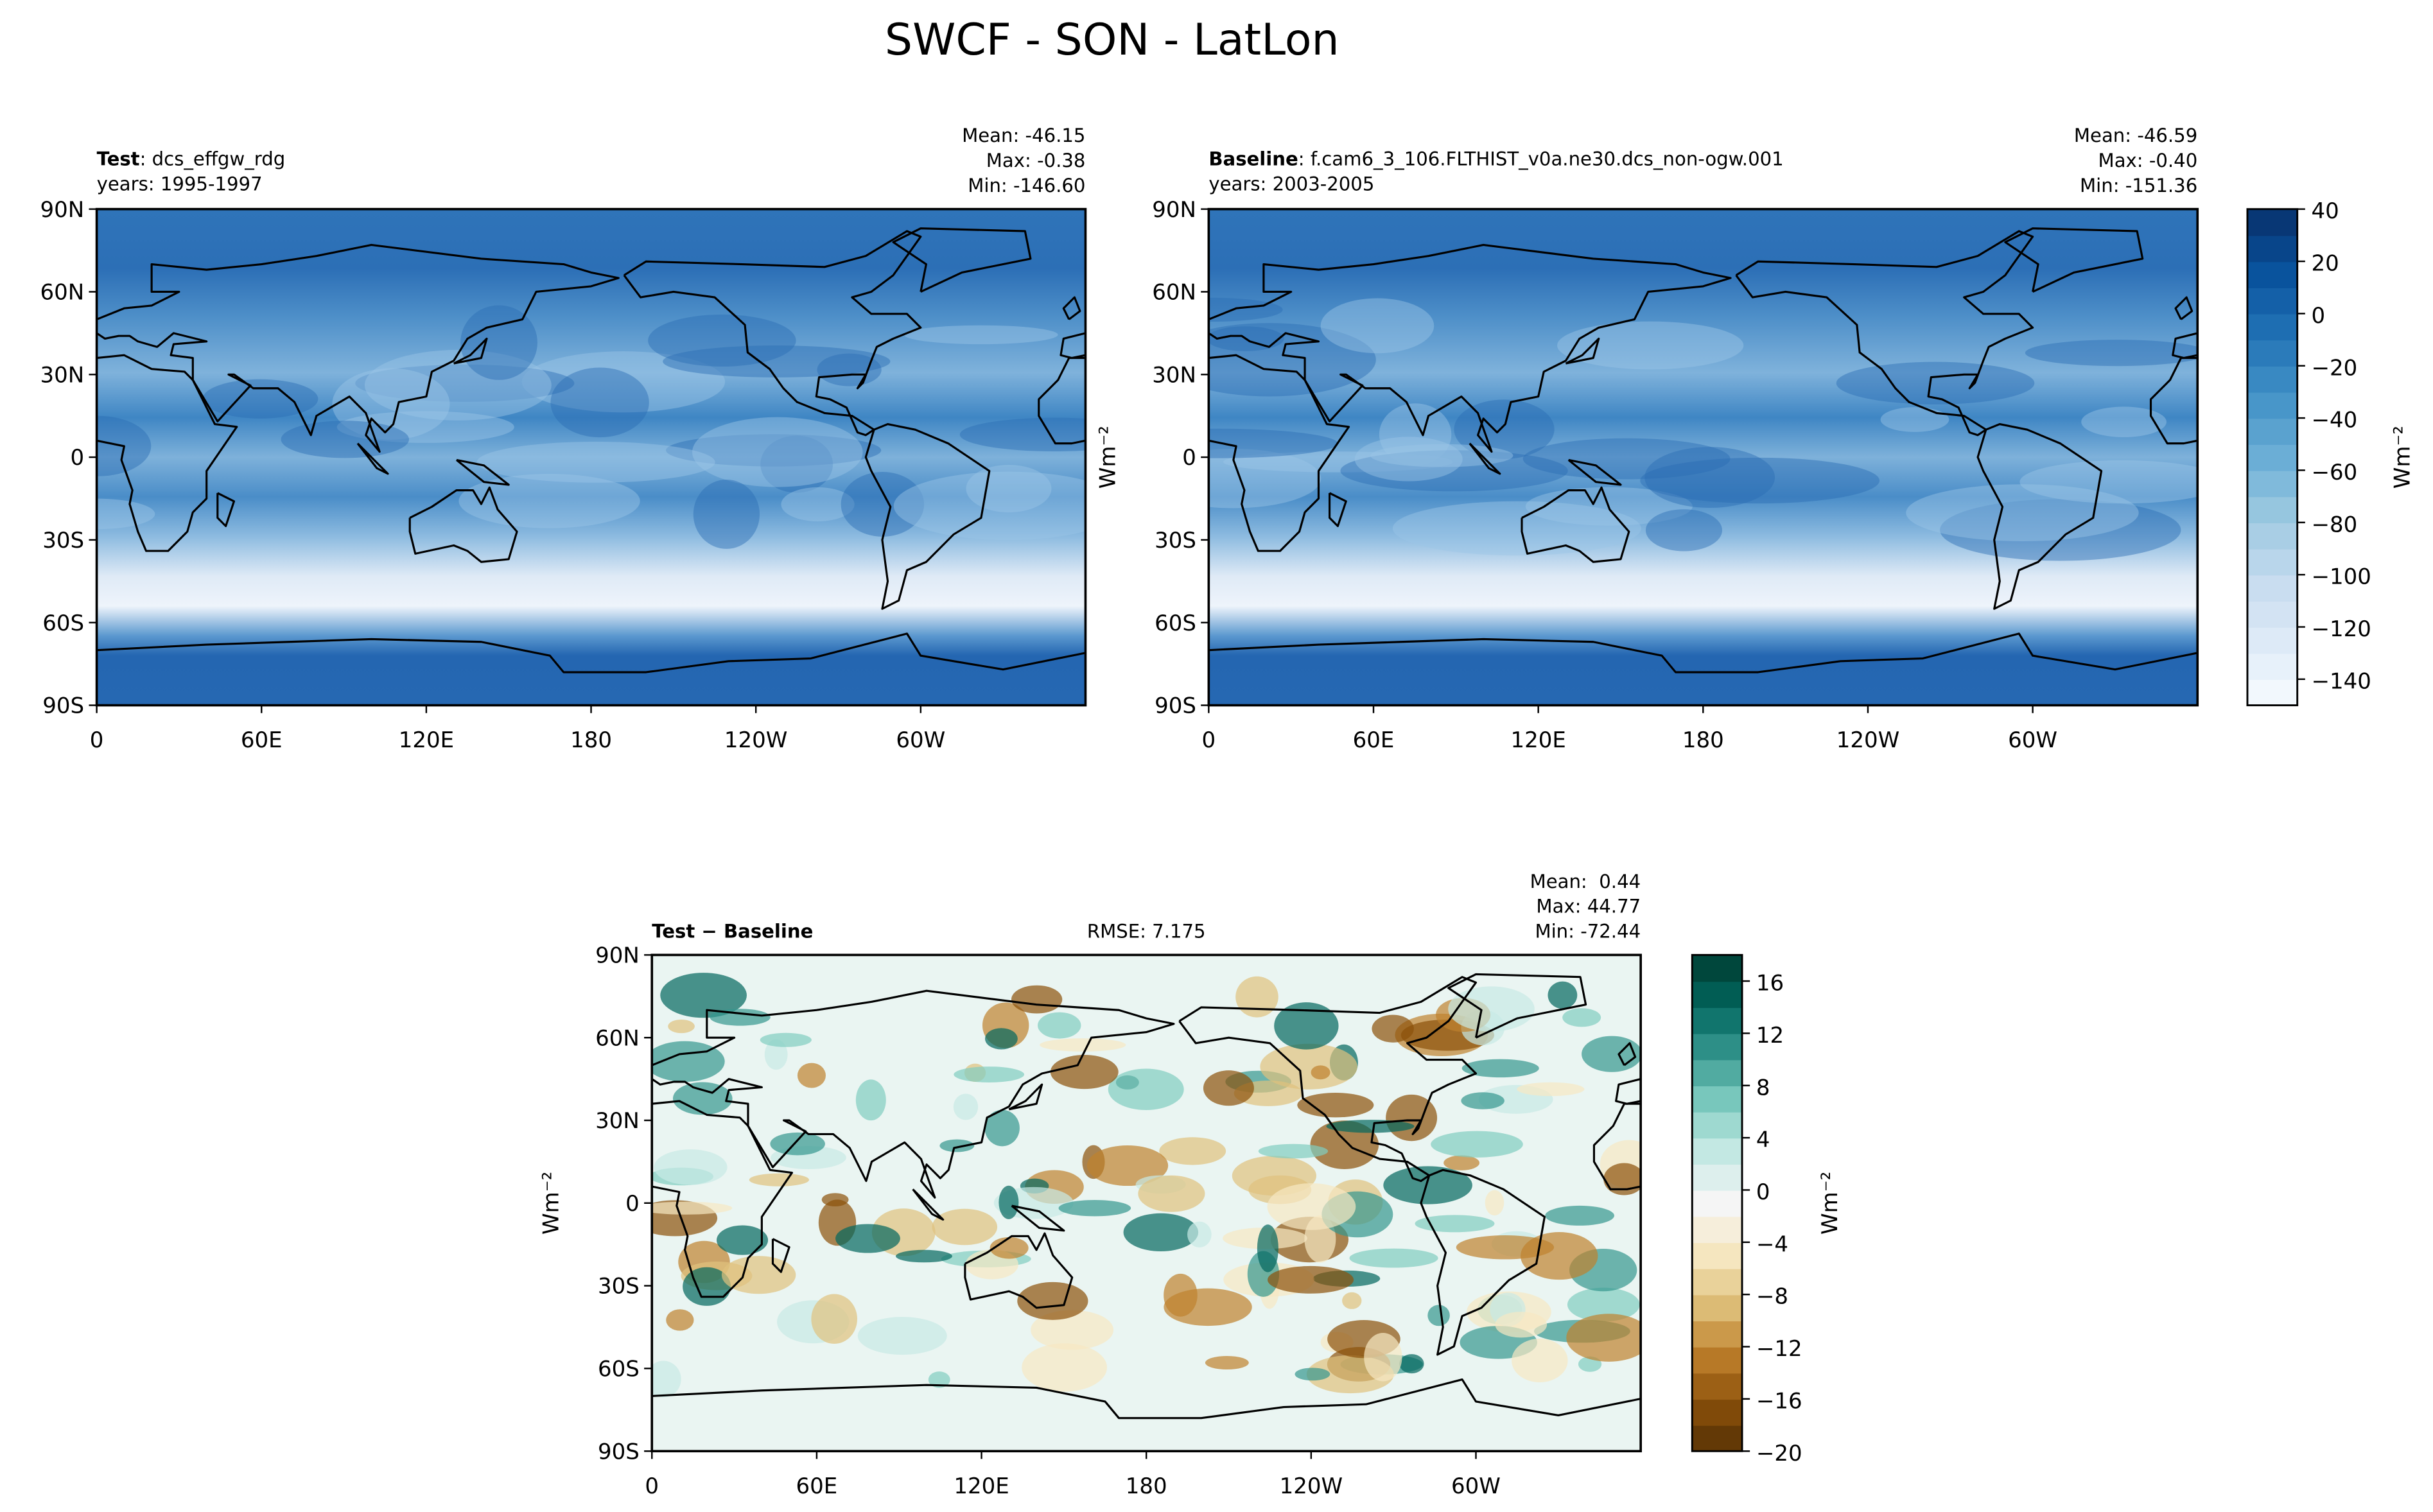  I want to click on figure-title: SWCF - SON - LatLon, so click(1112, 40).